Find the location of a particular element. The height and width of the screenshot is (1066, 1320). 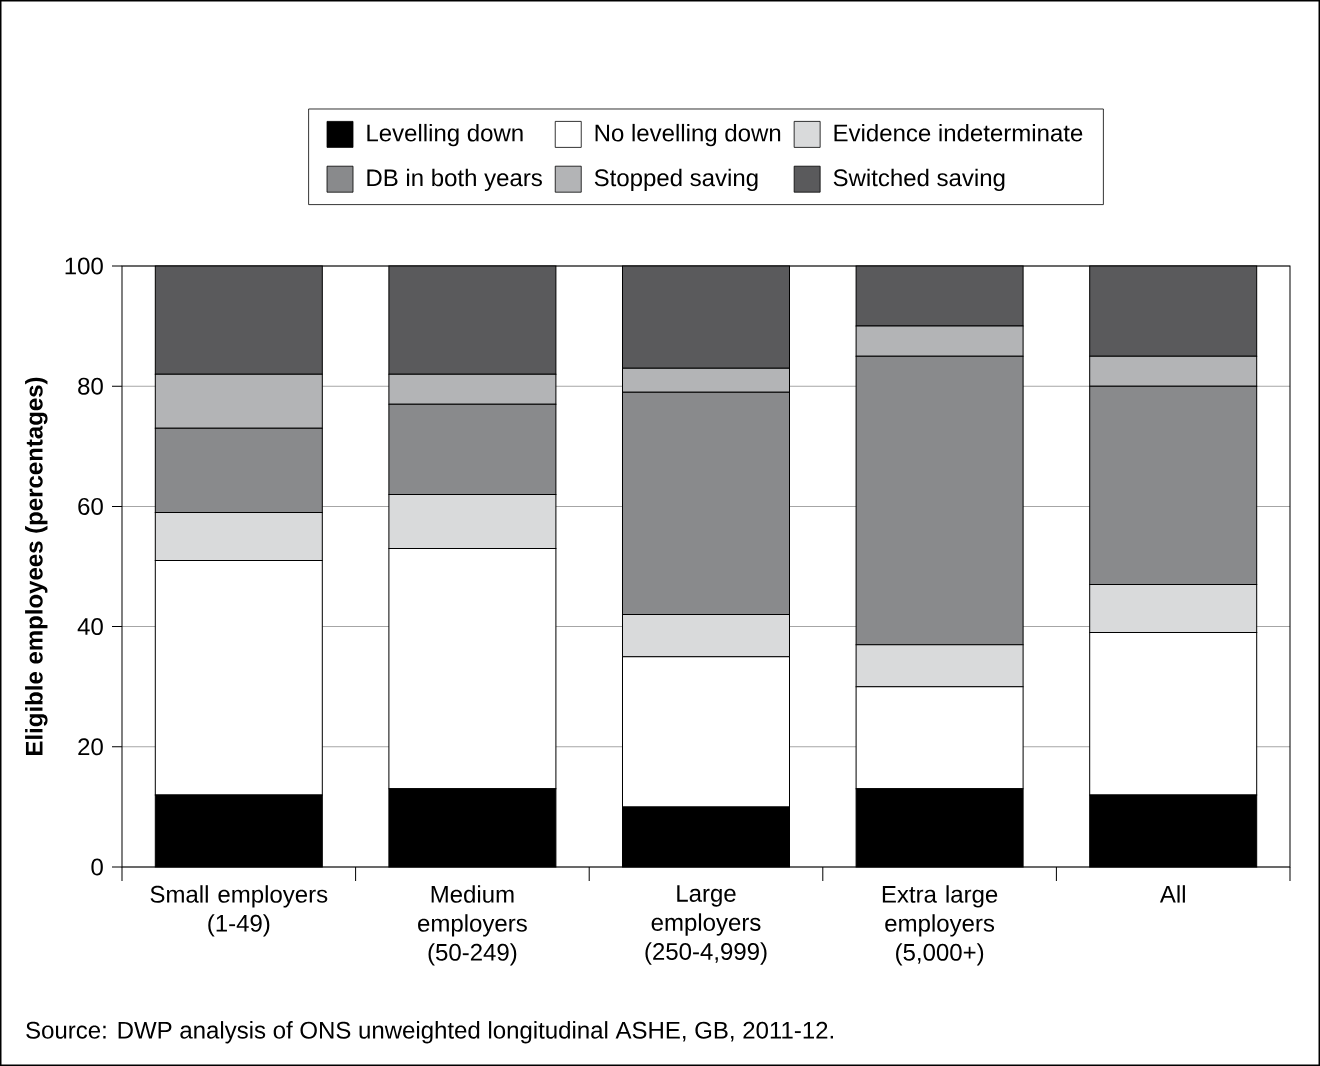

y-tick-label: 0 is located at coordinates (97, 867).